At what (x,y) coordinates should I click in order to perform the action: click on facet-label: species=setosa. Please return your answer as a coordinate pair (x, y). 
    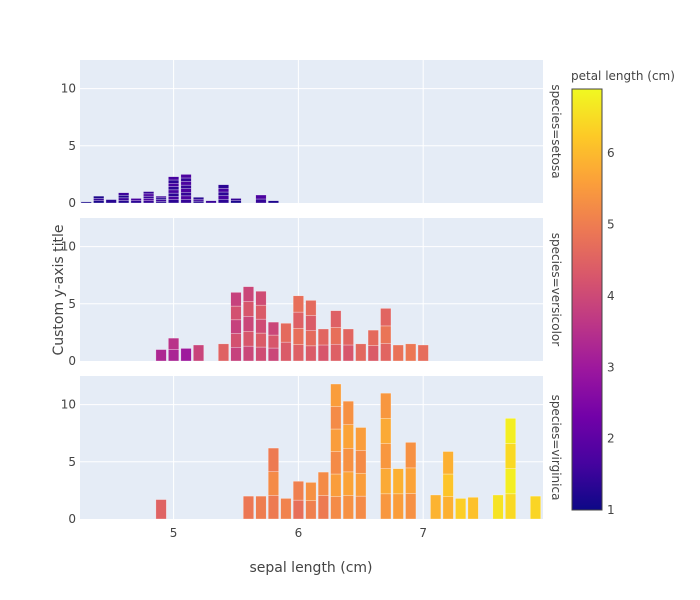
    Looking at the image, I should click on (556, 131).